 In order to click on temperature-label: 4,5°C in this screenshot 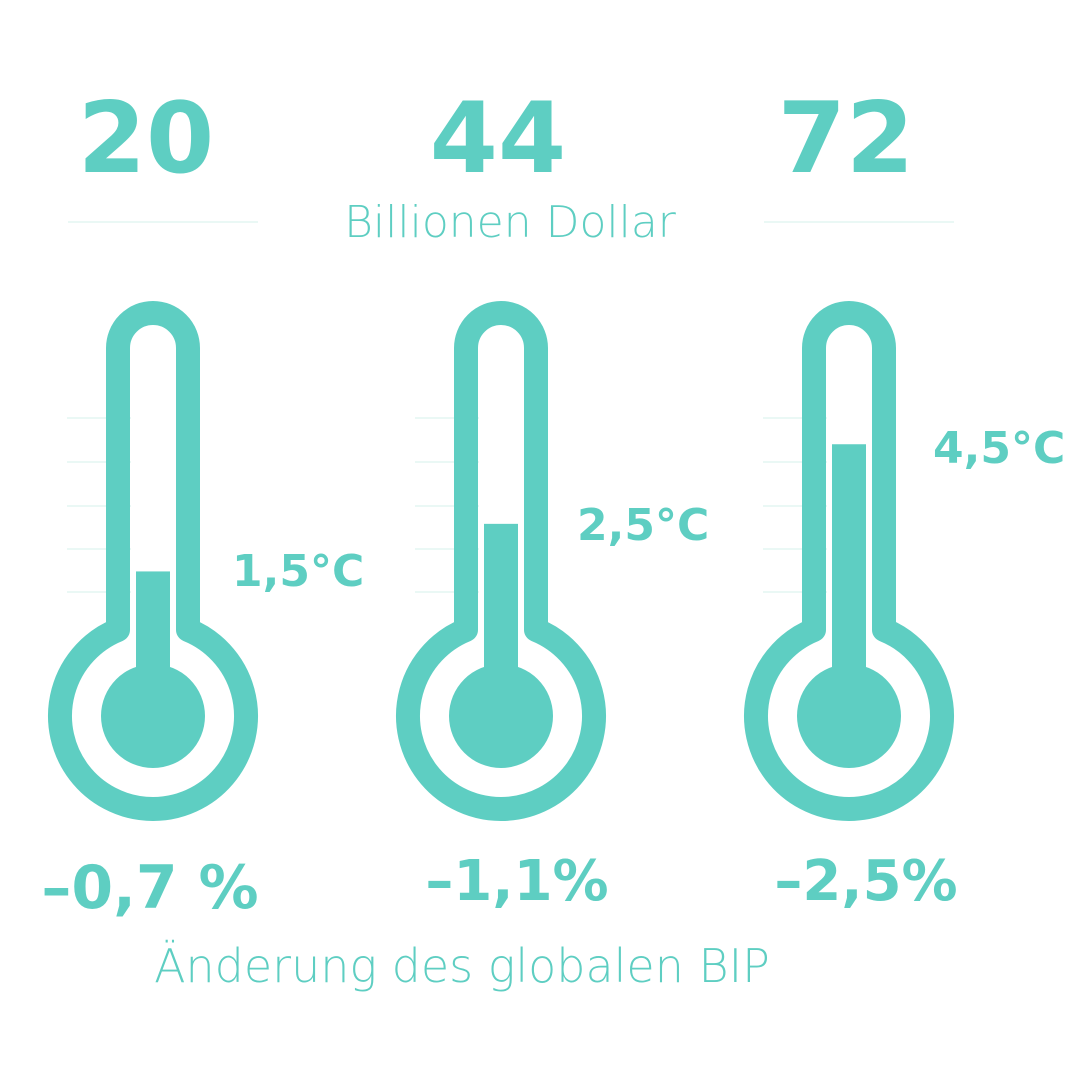, I will do `click(999, 448)`.